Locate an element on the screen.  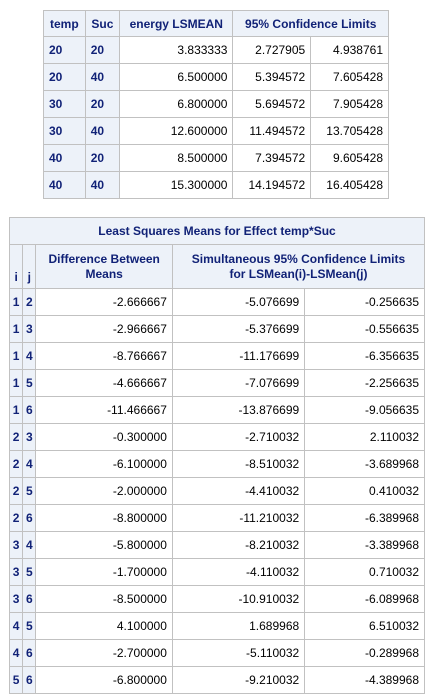
diff-row: 4 6 -2.700000 -5.110032 -0.289968 is located at coordinates (216, 653).